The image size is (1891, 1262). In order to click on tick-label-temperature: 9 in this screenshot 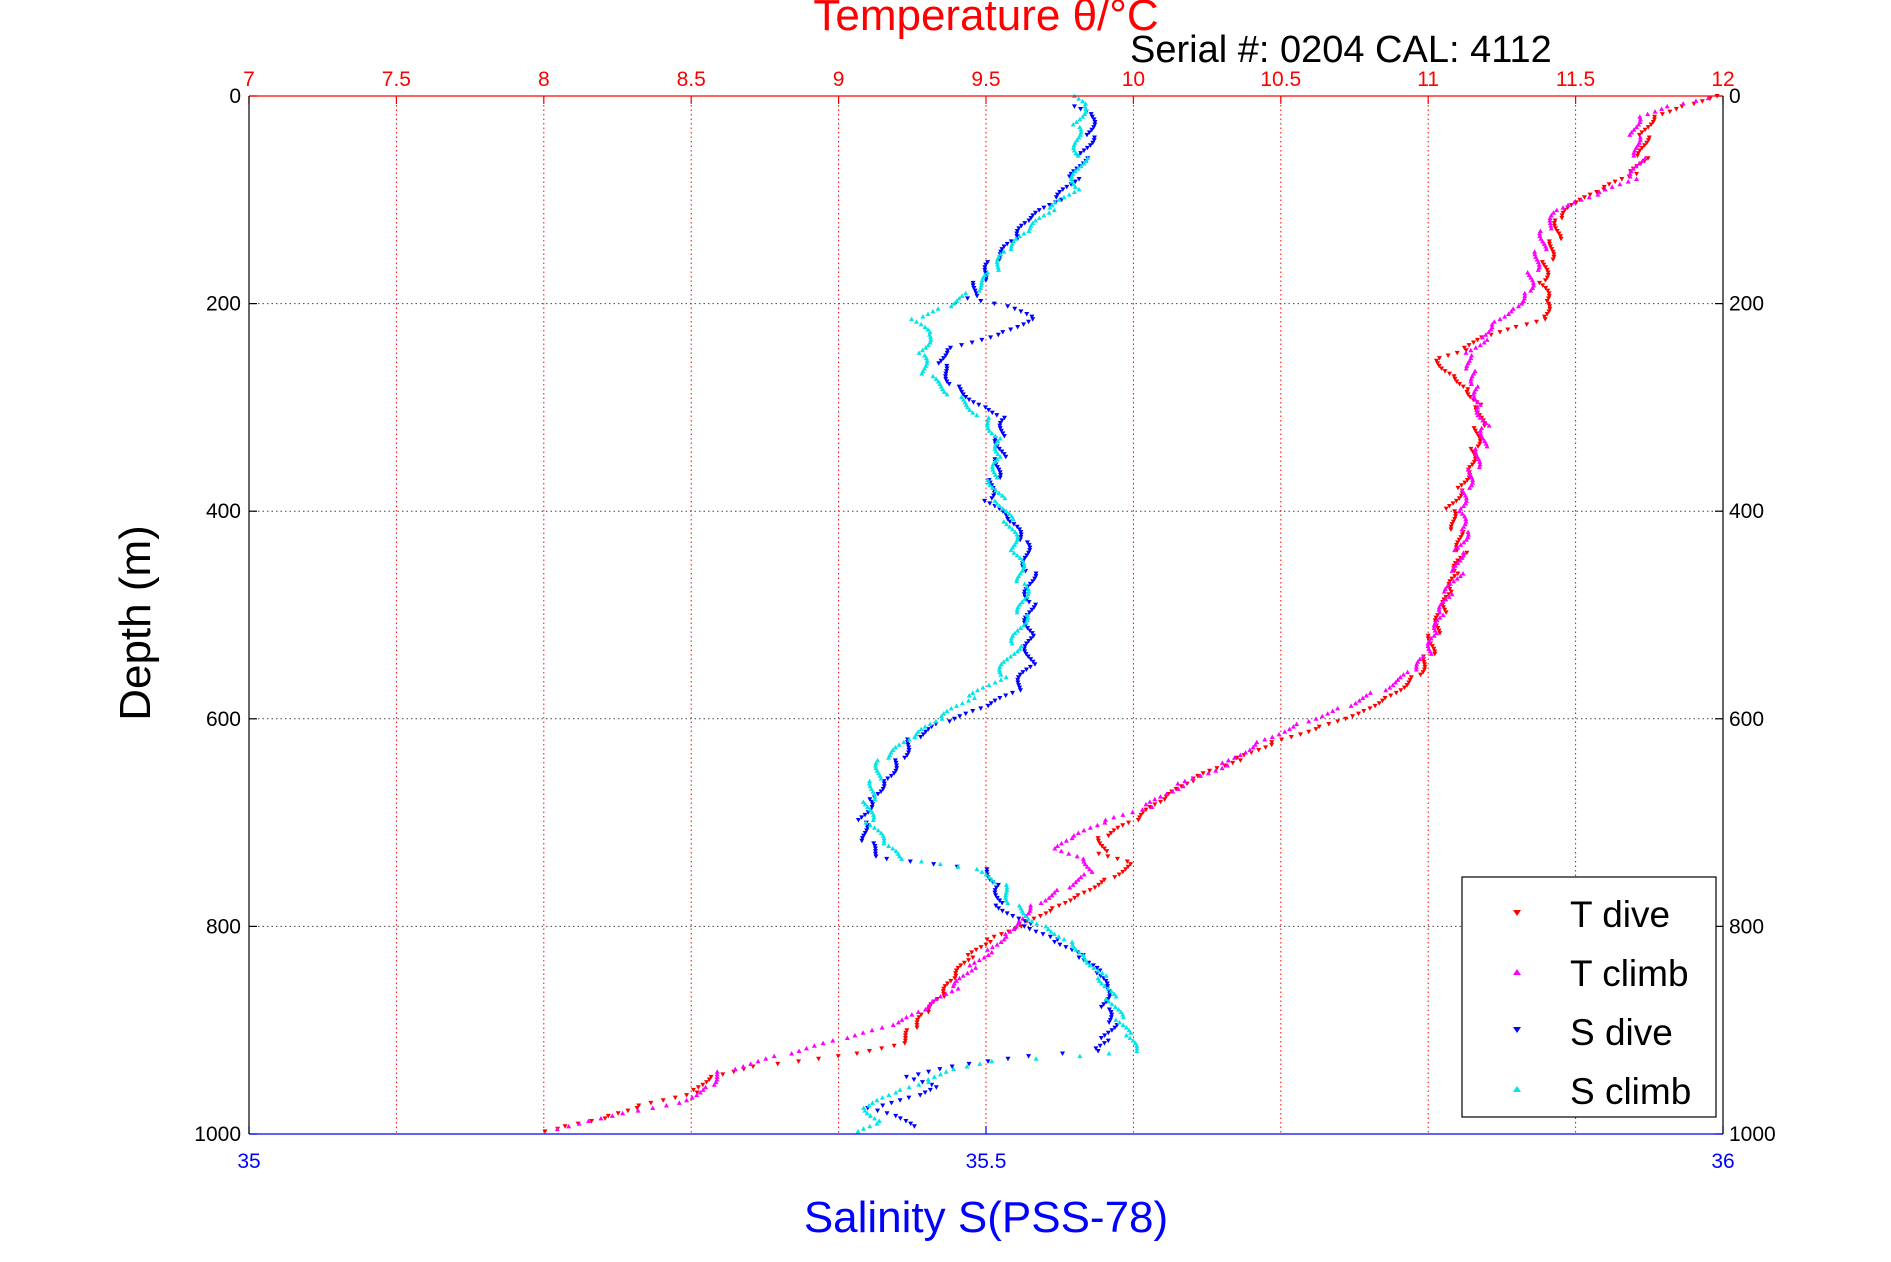, I will do `click(839, 79)`.